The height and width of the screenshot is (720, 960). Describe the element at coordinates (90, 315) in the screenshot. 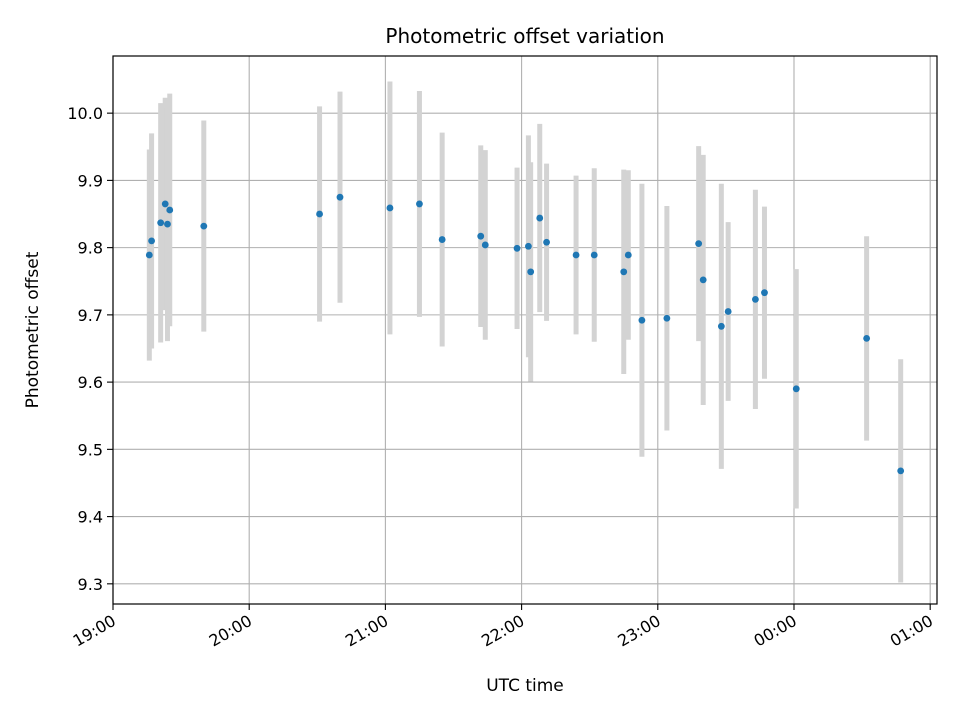

I see `y-tick-label: 9.7` at that location.